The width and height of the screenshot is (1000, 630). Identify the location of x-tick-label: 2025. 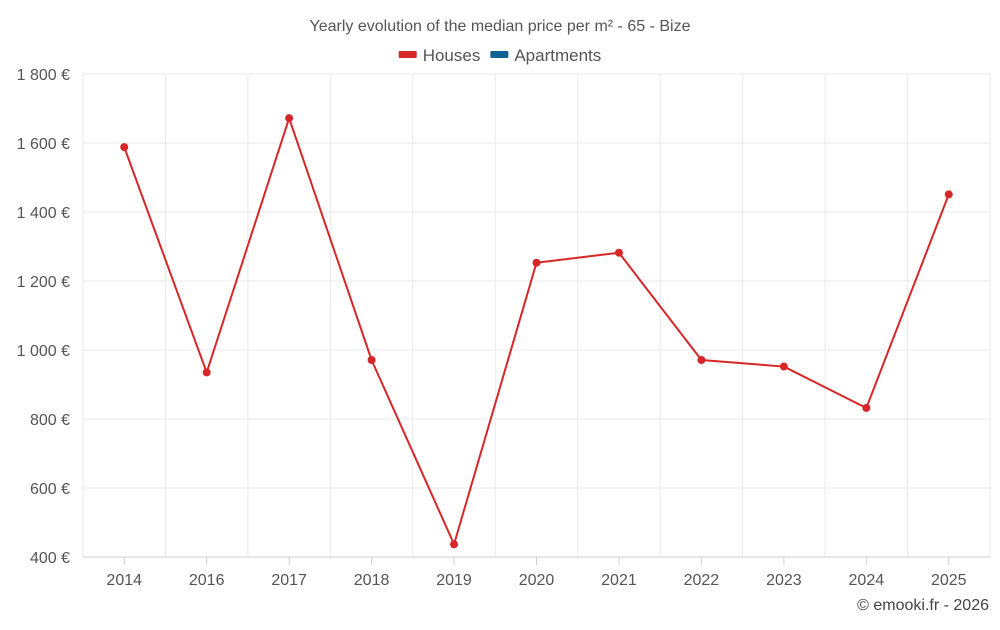
(949, 580).